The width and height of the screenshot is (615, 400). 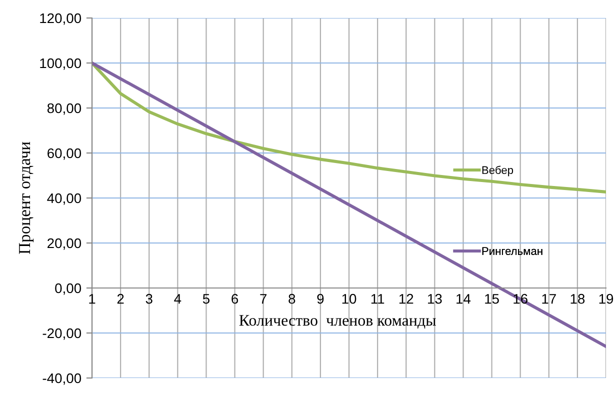 What do you see at coordinates (292, 299) in the screenshot?
I see `x-tick-label: 8` at bounding box center [292, 299].